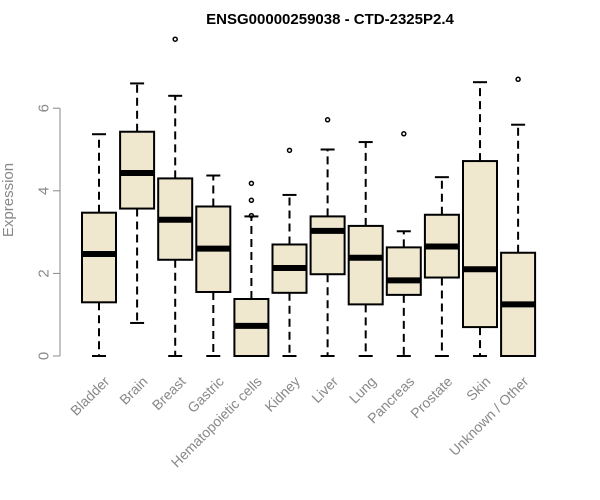 This screenshot has width=600, height=500. What do you see at coordinates (478, 388) in the screenshot?
I see `x-tick-label-10: Skin` at bounding box center [478, 388].